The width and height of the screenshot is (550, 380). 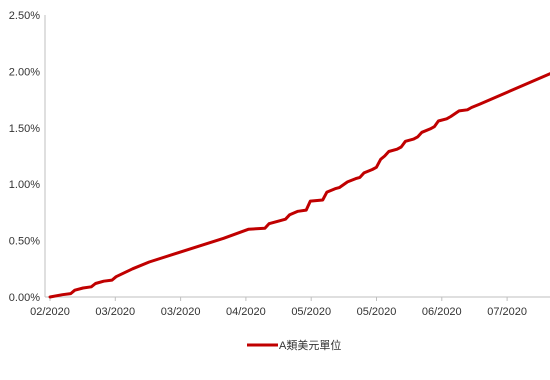 I want to click on legend-label: A類美元單位, so click(x=310, y=345).